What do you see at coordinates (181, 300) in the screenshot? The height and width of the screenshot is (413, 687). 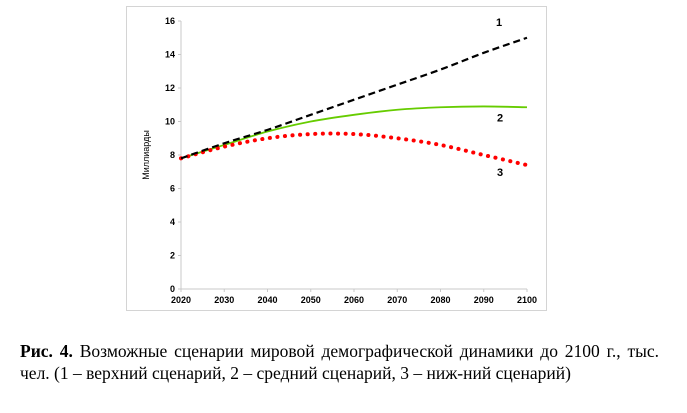 I see `x-tick-label: 2020` at bounding box center [181, 300].